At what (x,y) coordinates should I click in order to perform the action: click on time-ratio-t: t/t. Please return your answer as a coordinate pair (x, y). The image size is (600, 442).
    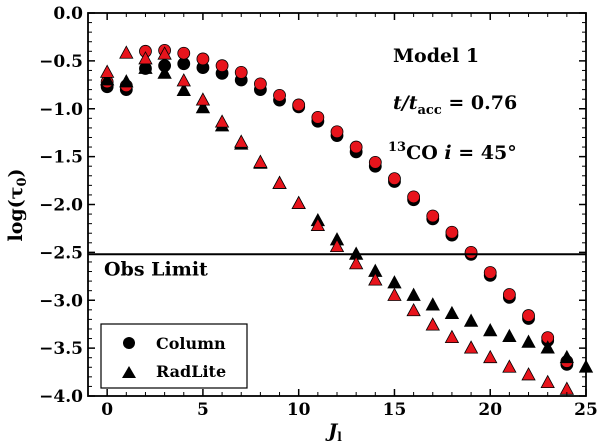
    Looking at the image, I should click on (405, 103).